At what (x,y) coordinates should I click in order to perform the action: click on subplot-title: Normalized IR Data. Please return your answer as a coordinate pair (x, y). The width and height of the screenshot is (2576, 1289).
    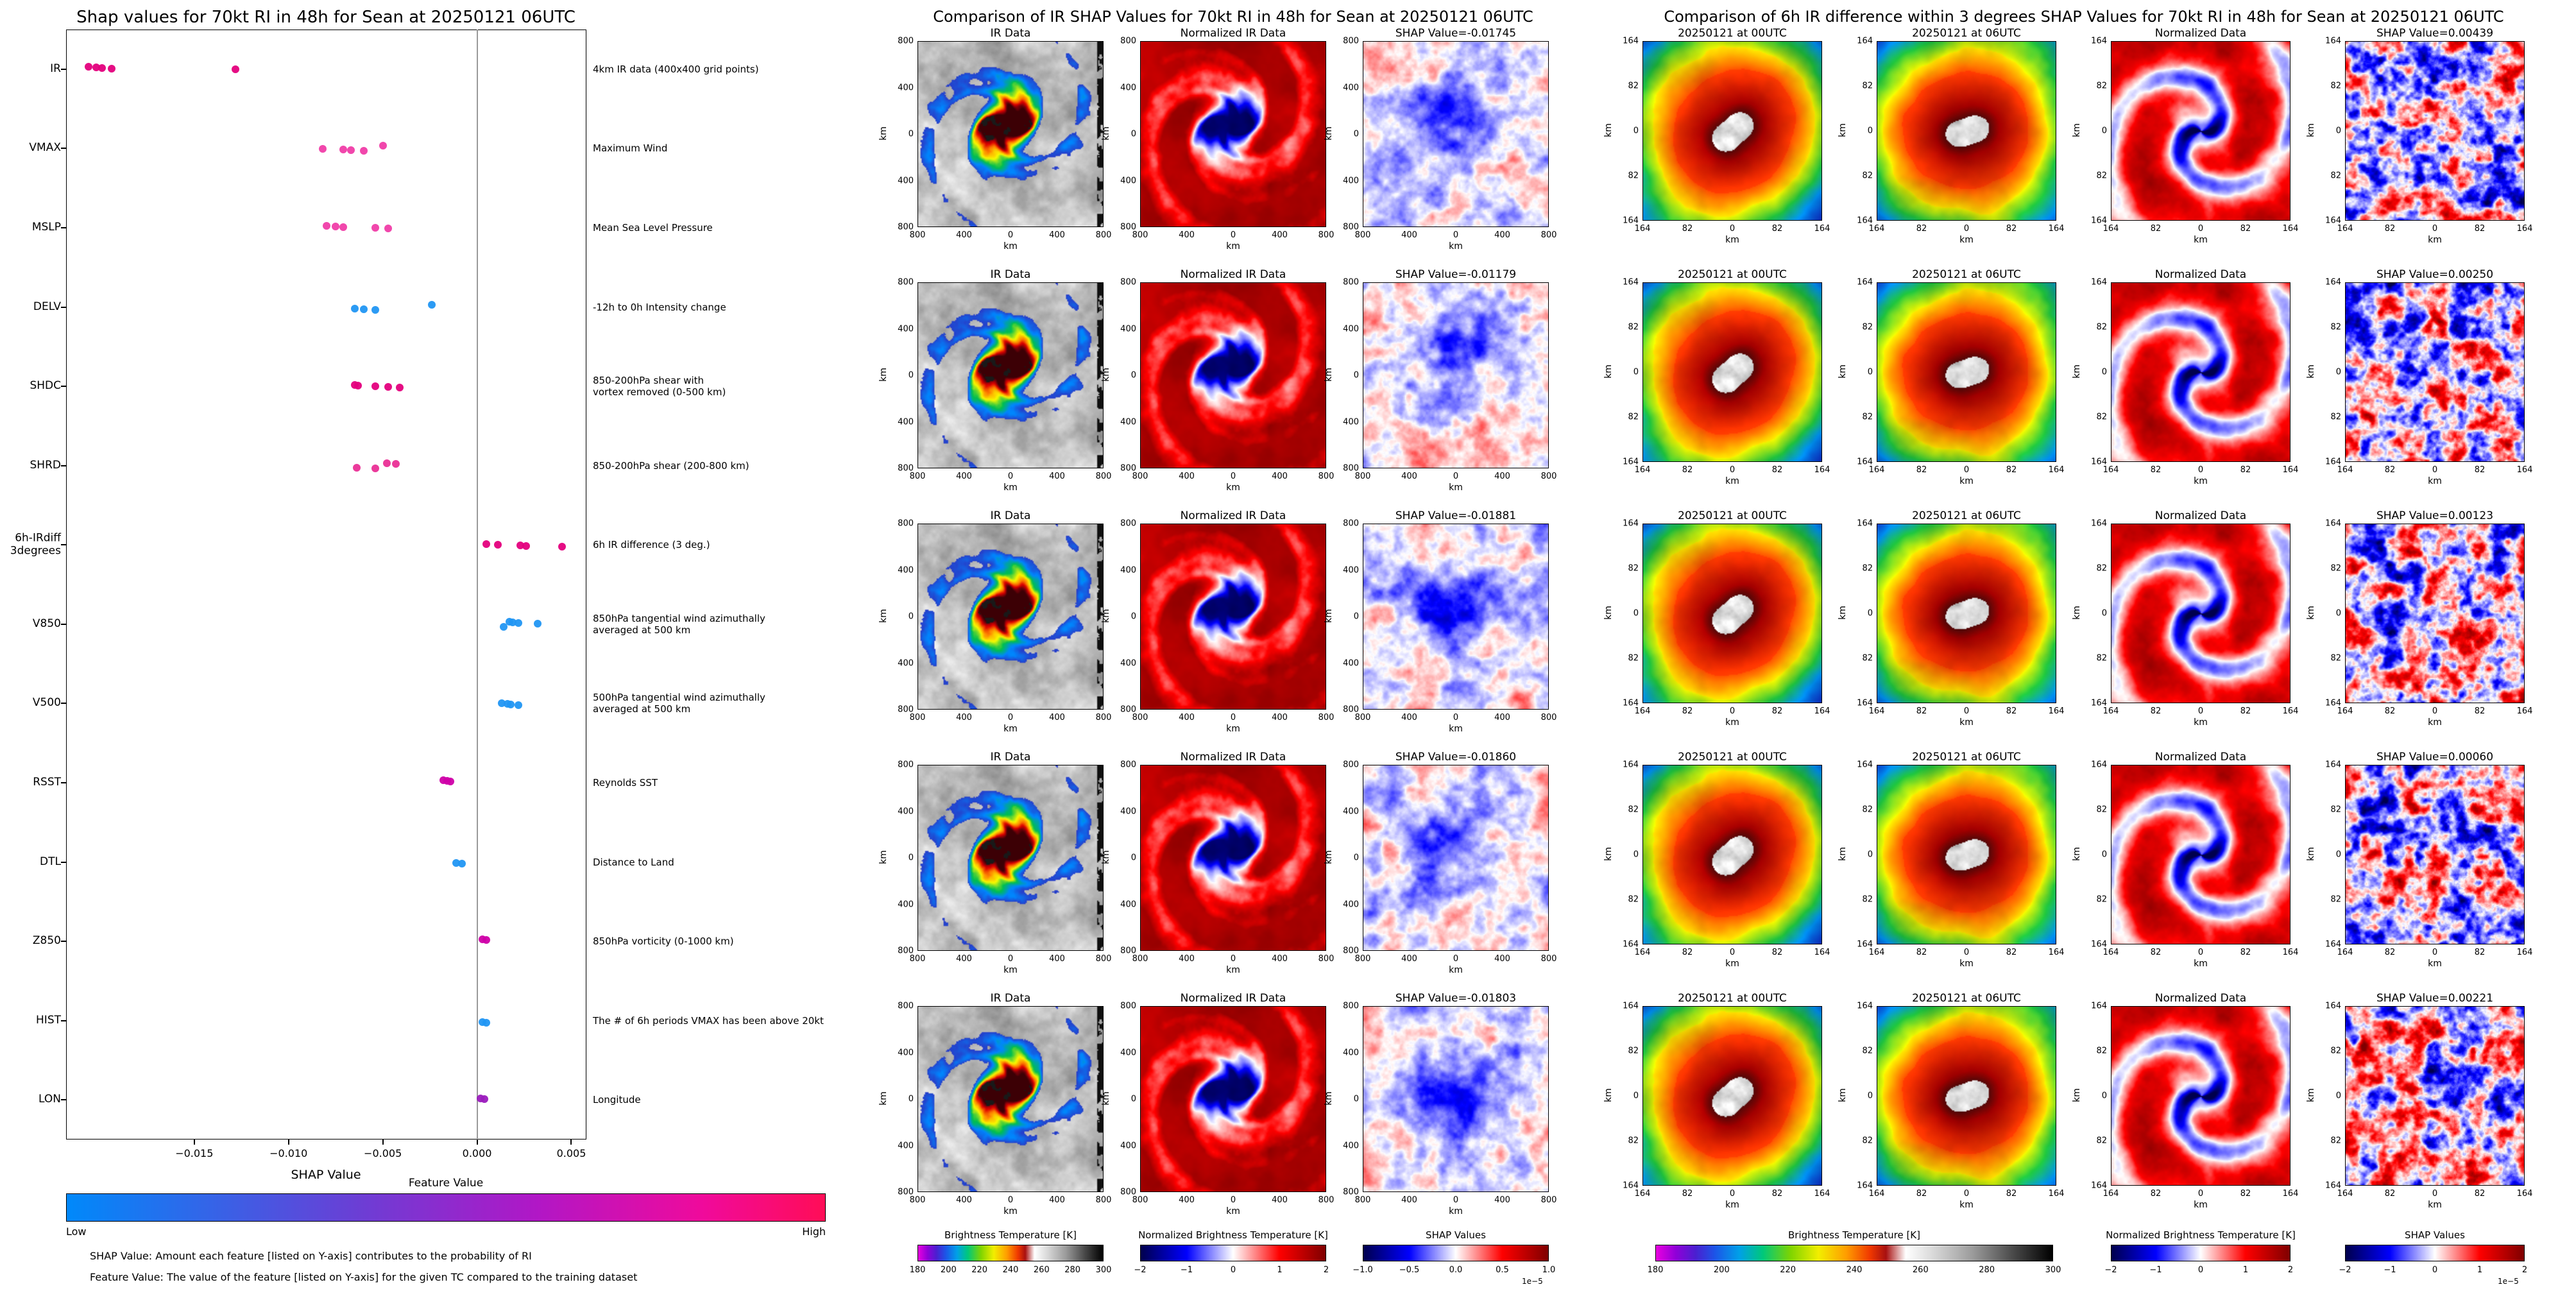
    Looking at the image, I should click on (1233, 998).